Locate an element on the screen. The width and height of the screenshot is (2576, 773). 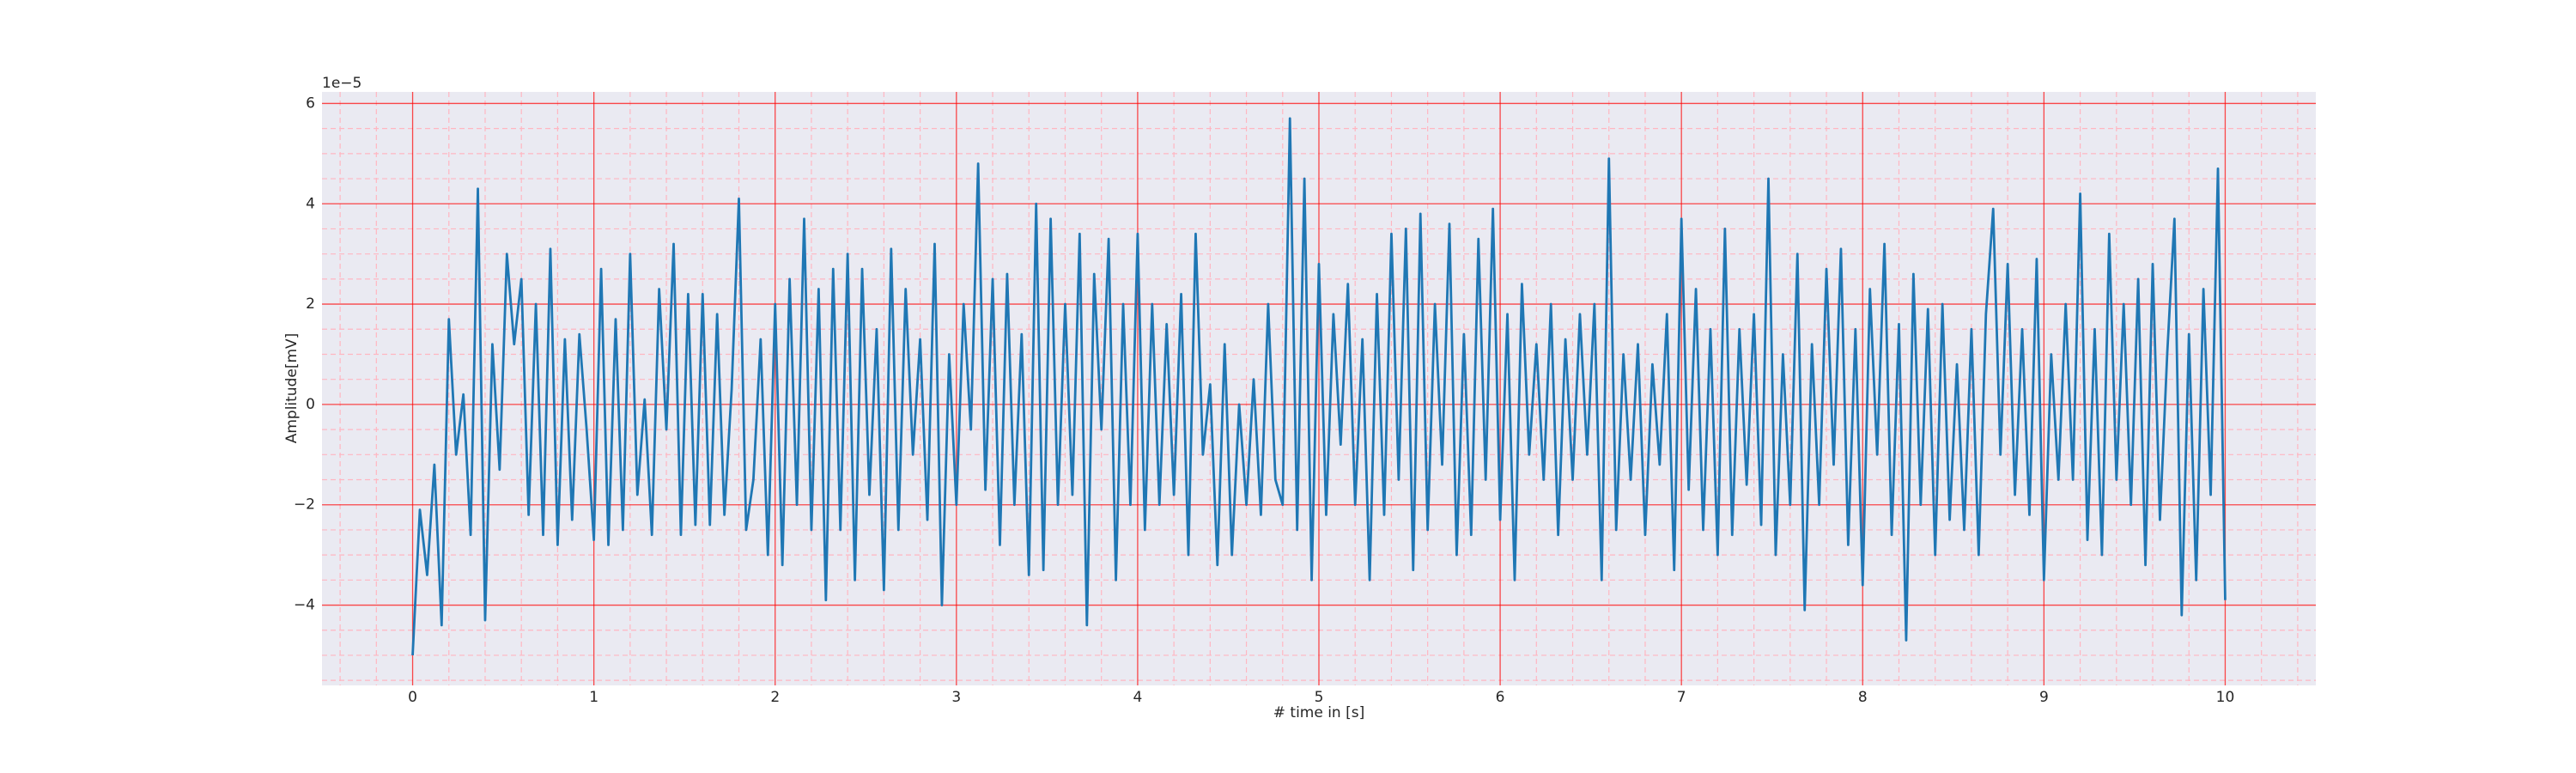
y-tick-label: 2 is located at coordinates (311, 304).